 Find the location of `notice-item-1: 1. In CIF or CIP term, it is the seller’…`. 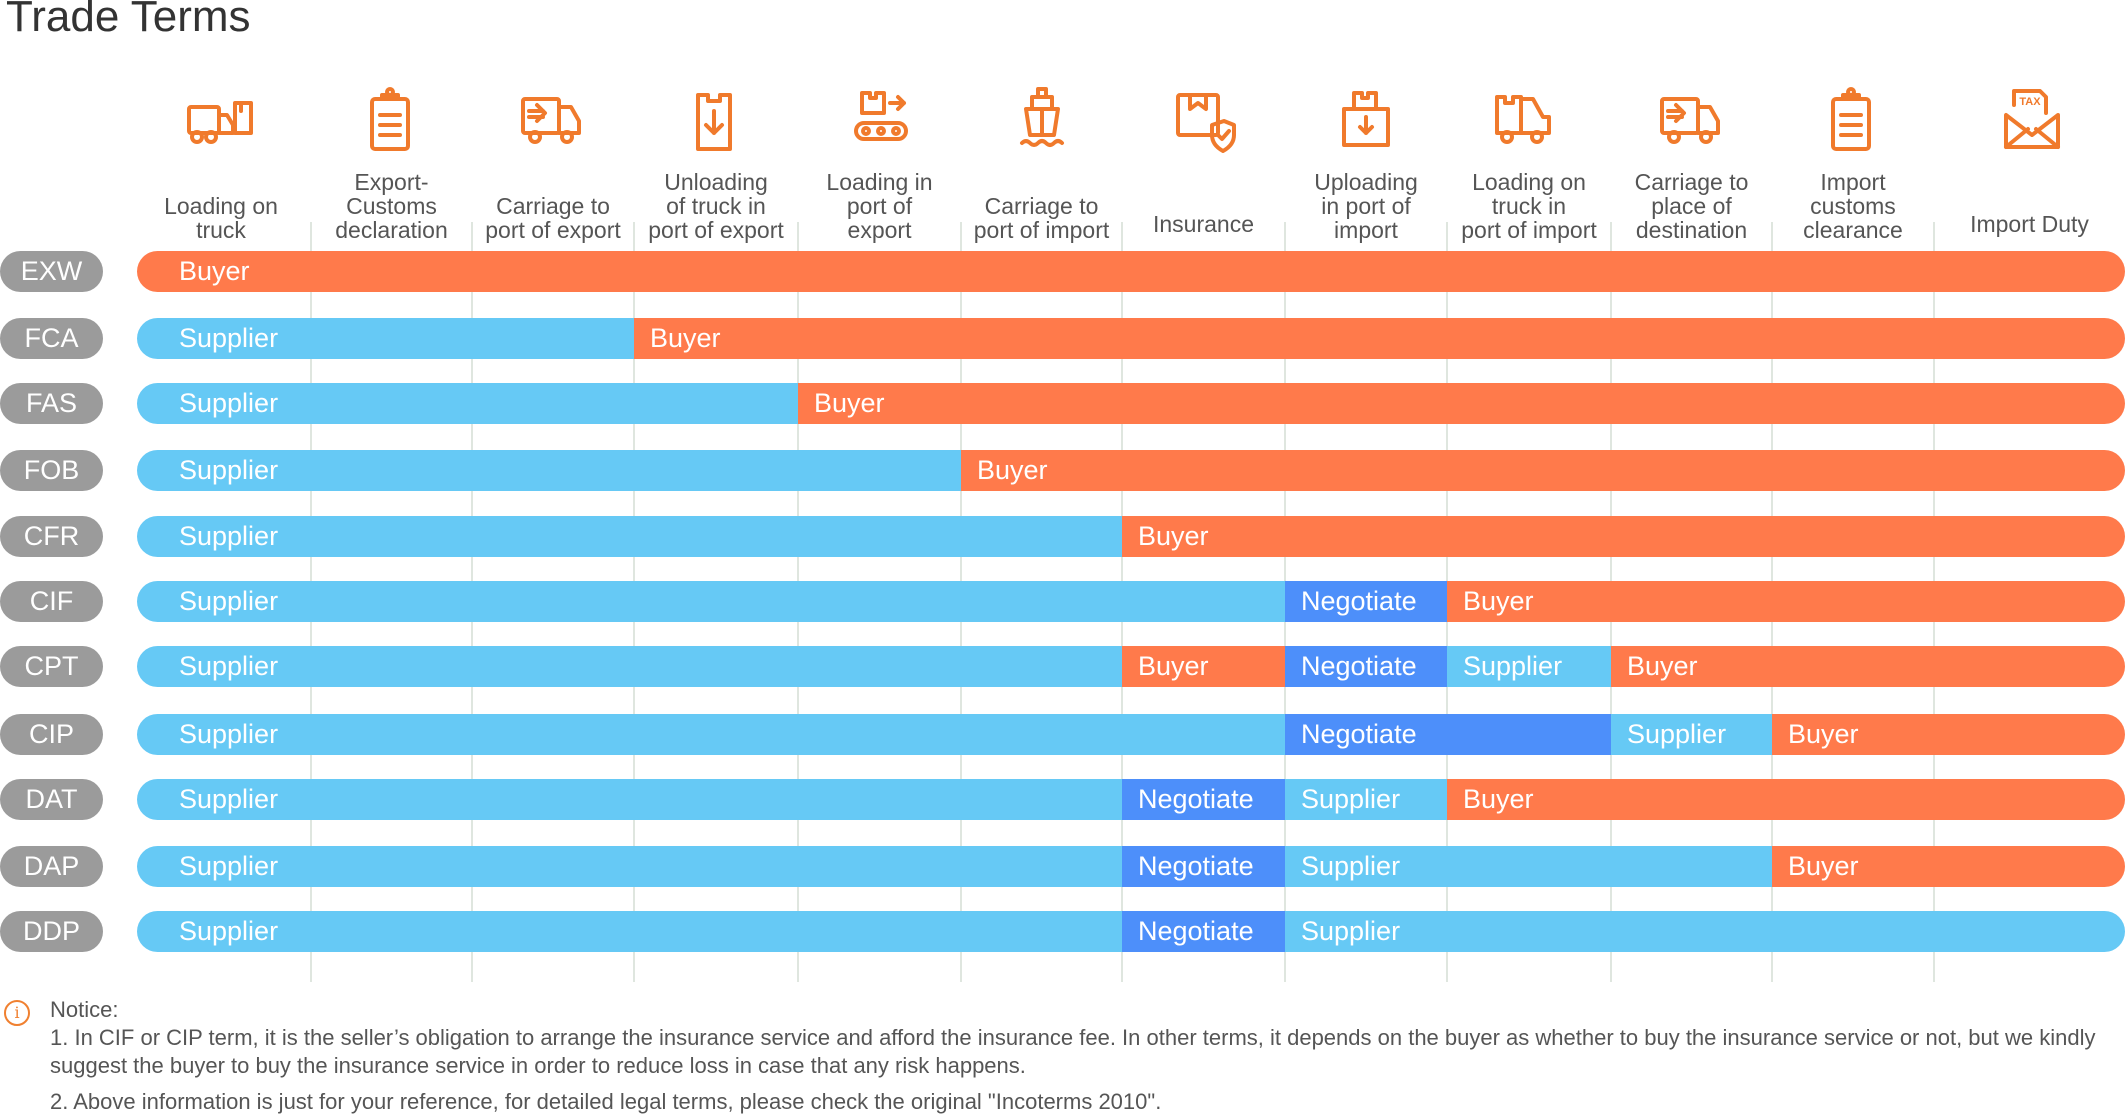

notice-item-1: 1. In CIF or CIP term, it is the seller’… is located at coordinates (1073, 1051).